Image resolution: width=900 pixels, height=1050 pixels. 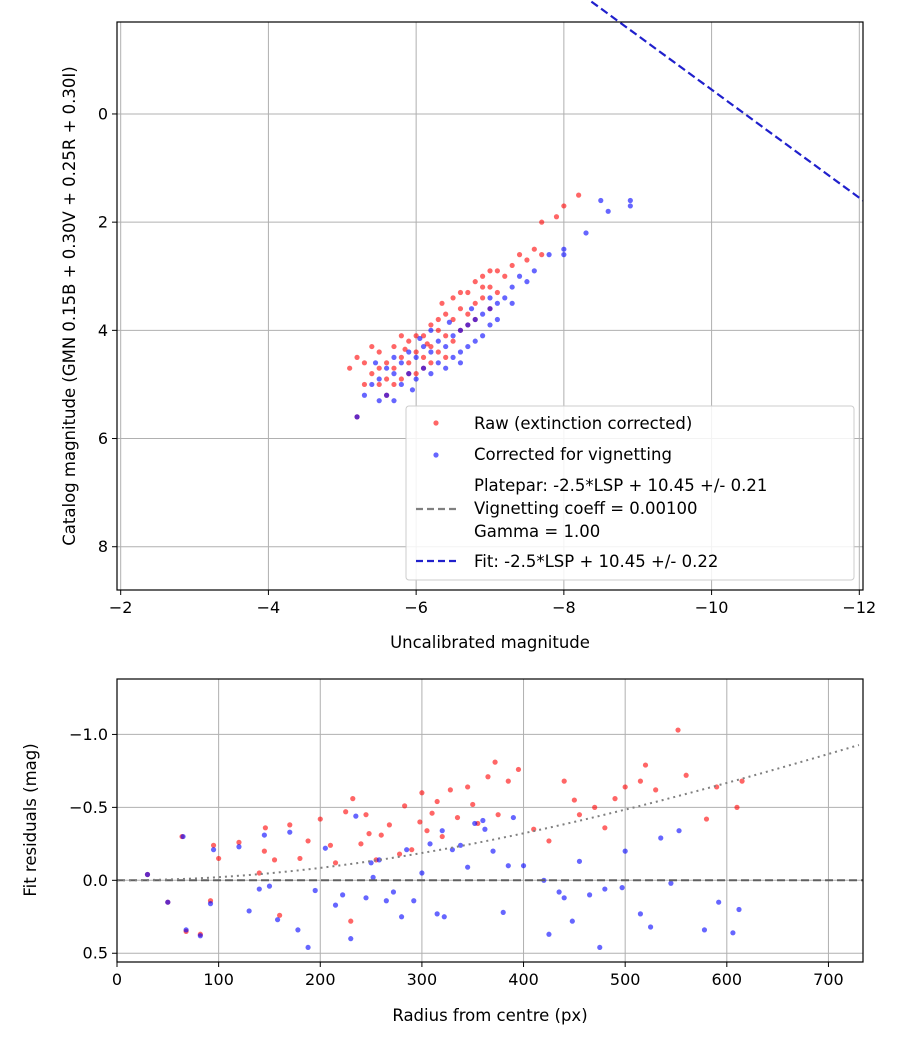 What do you see at coordinates (422, 979) in the screenshot?
I see `bottom-x-tick-label: 300` at bounding box center [422, 979].